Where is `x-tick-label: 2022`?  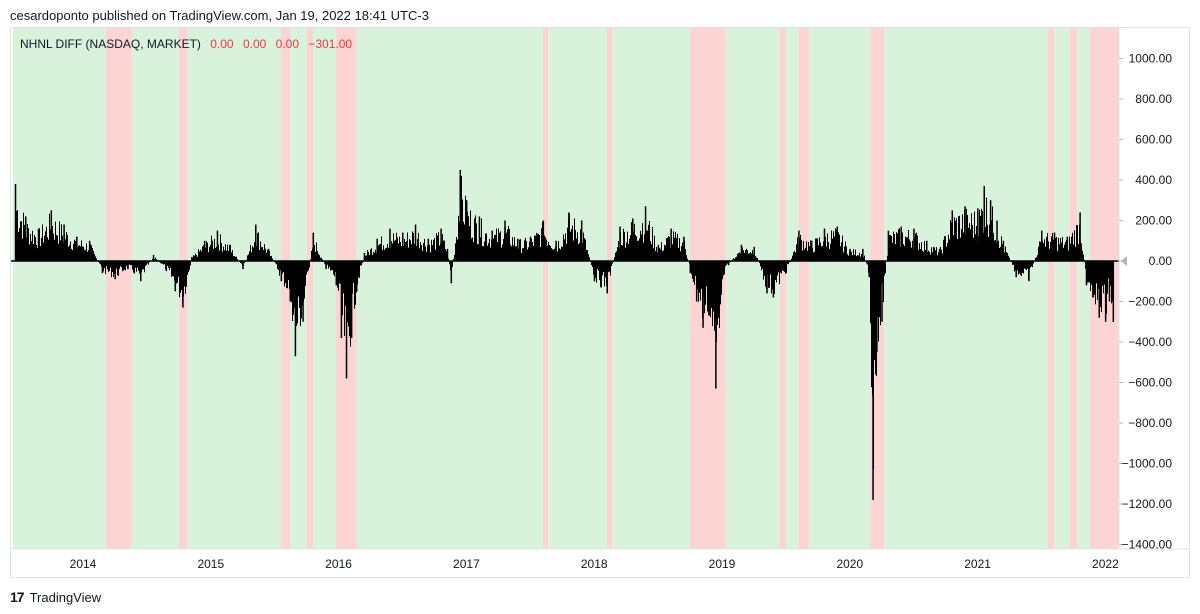 x-tick-label: 2022 is located at coordinates (1105, 564).